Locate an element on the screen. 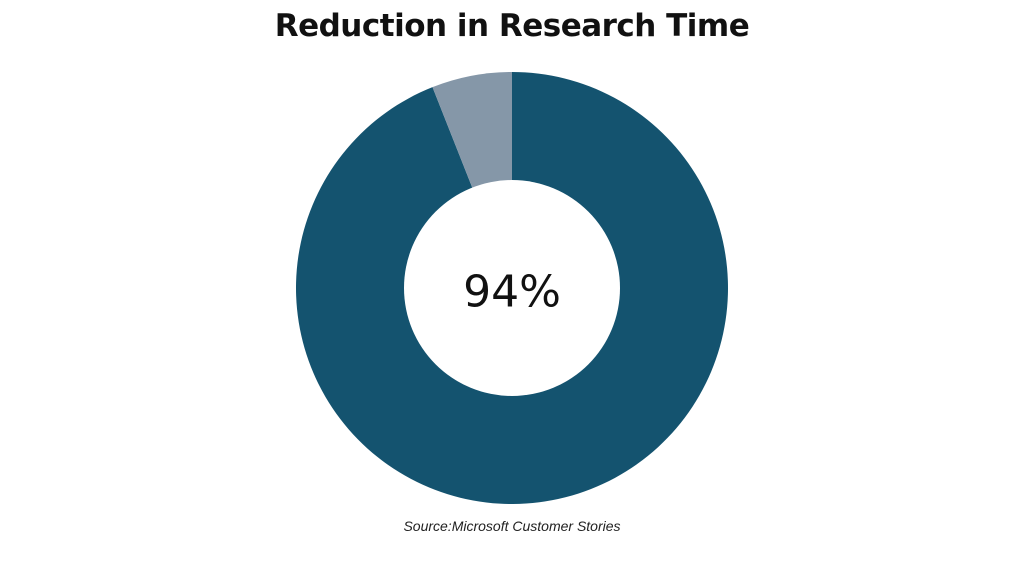 The image size is (1024, 576). donut-hole is located at coordinates (512, 288).